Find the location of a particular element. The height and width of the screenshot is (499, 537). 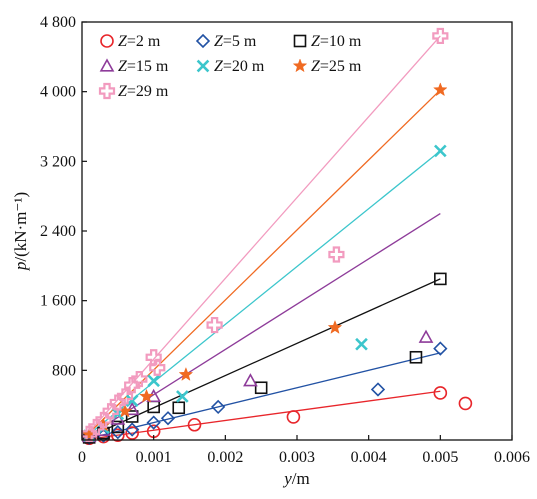

x-axis-unit: /m is located at coordinates (301, 478).